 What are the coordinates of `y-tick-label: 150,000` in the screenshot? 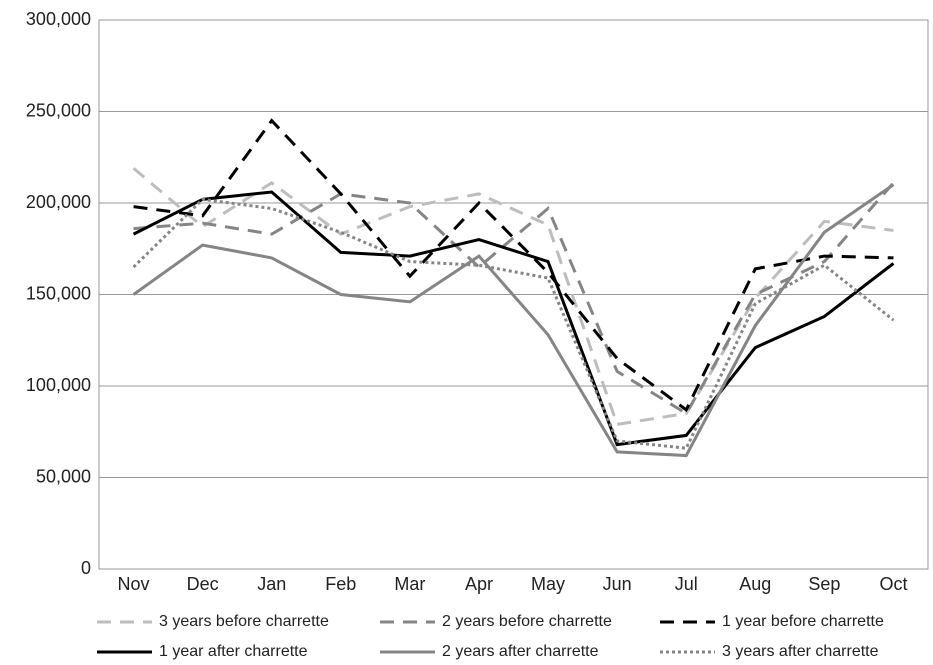 It's located at (58, 293).